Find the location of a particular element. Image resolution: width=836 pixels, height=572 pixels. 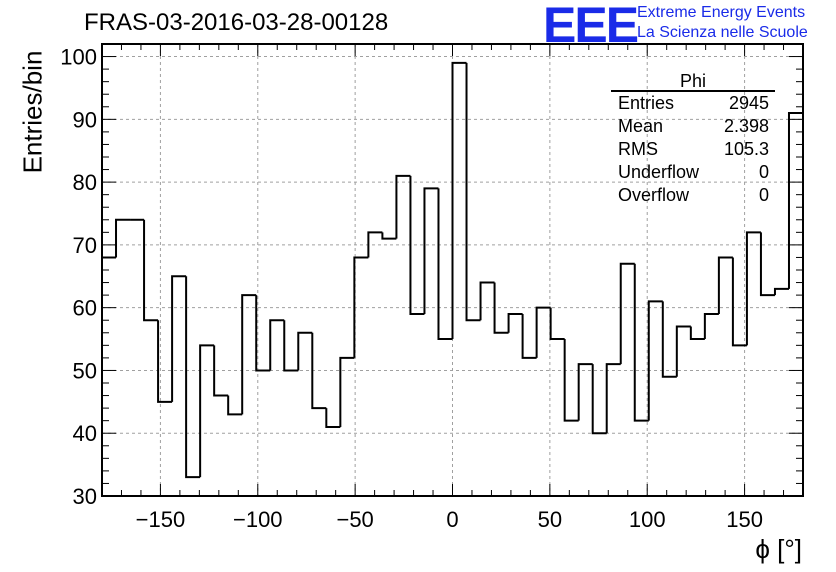

stats-value: 2945 is located at coordinates (748, 103).